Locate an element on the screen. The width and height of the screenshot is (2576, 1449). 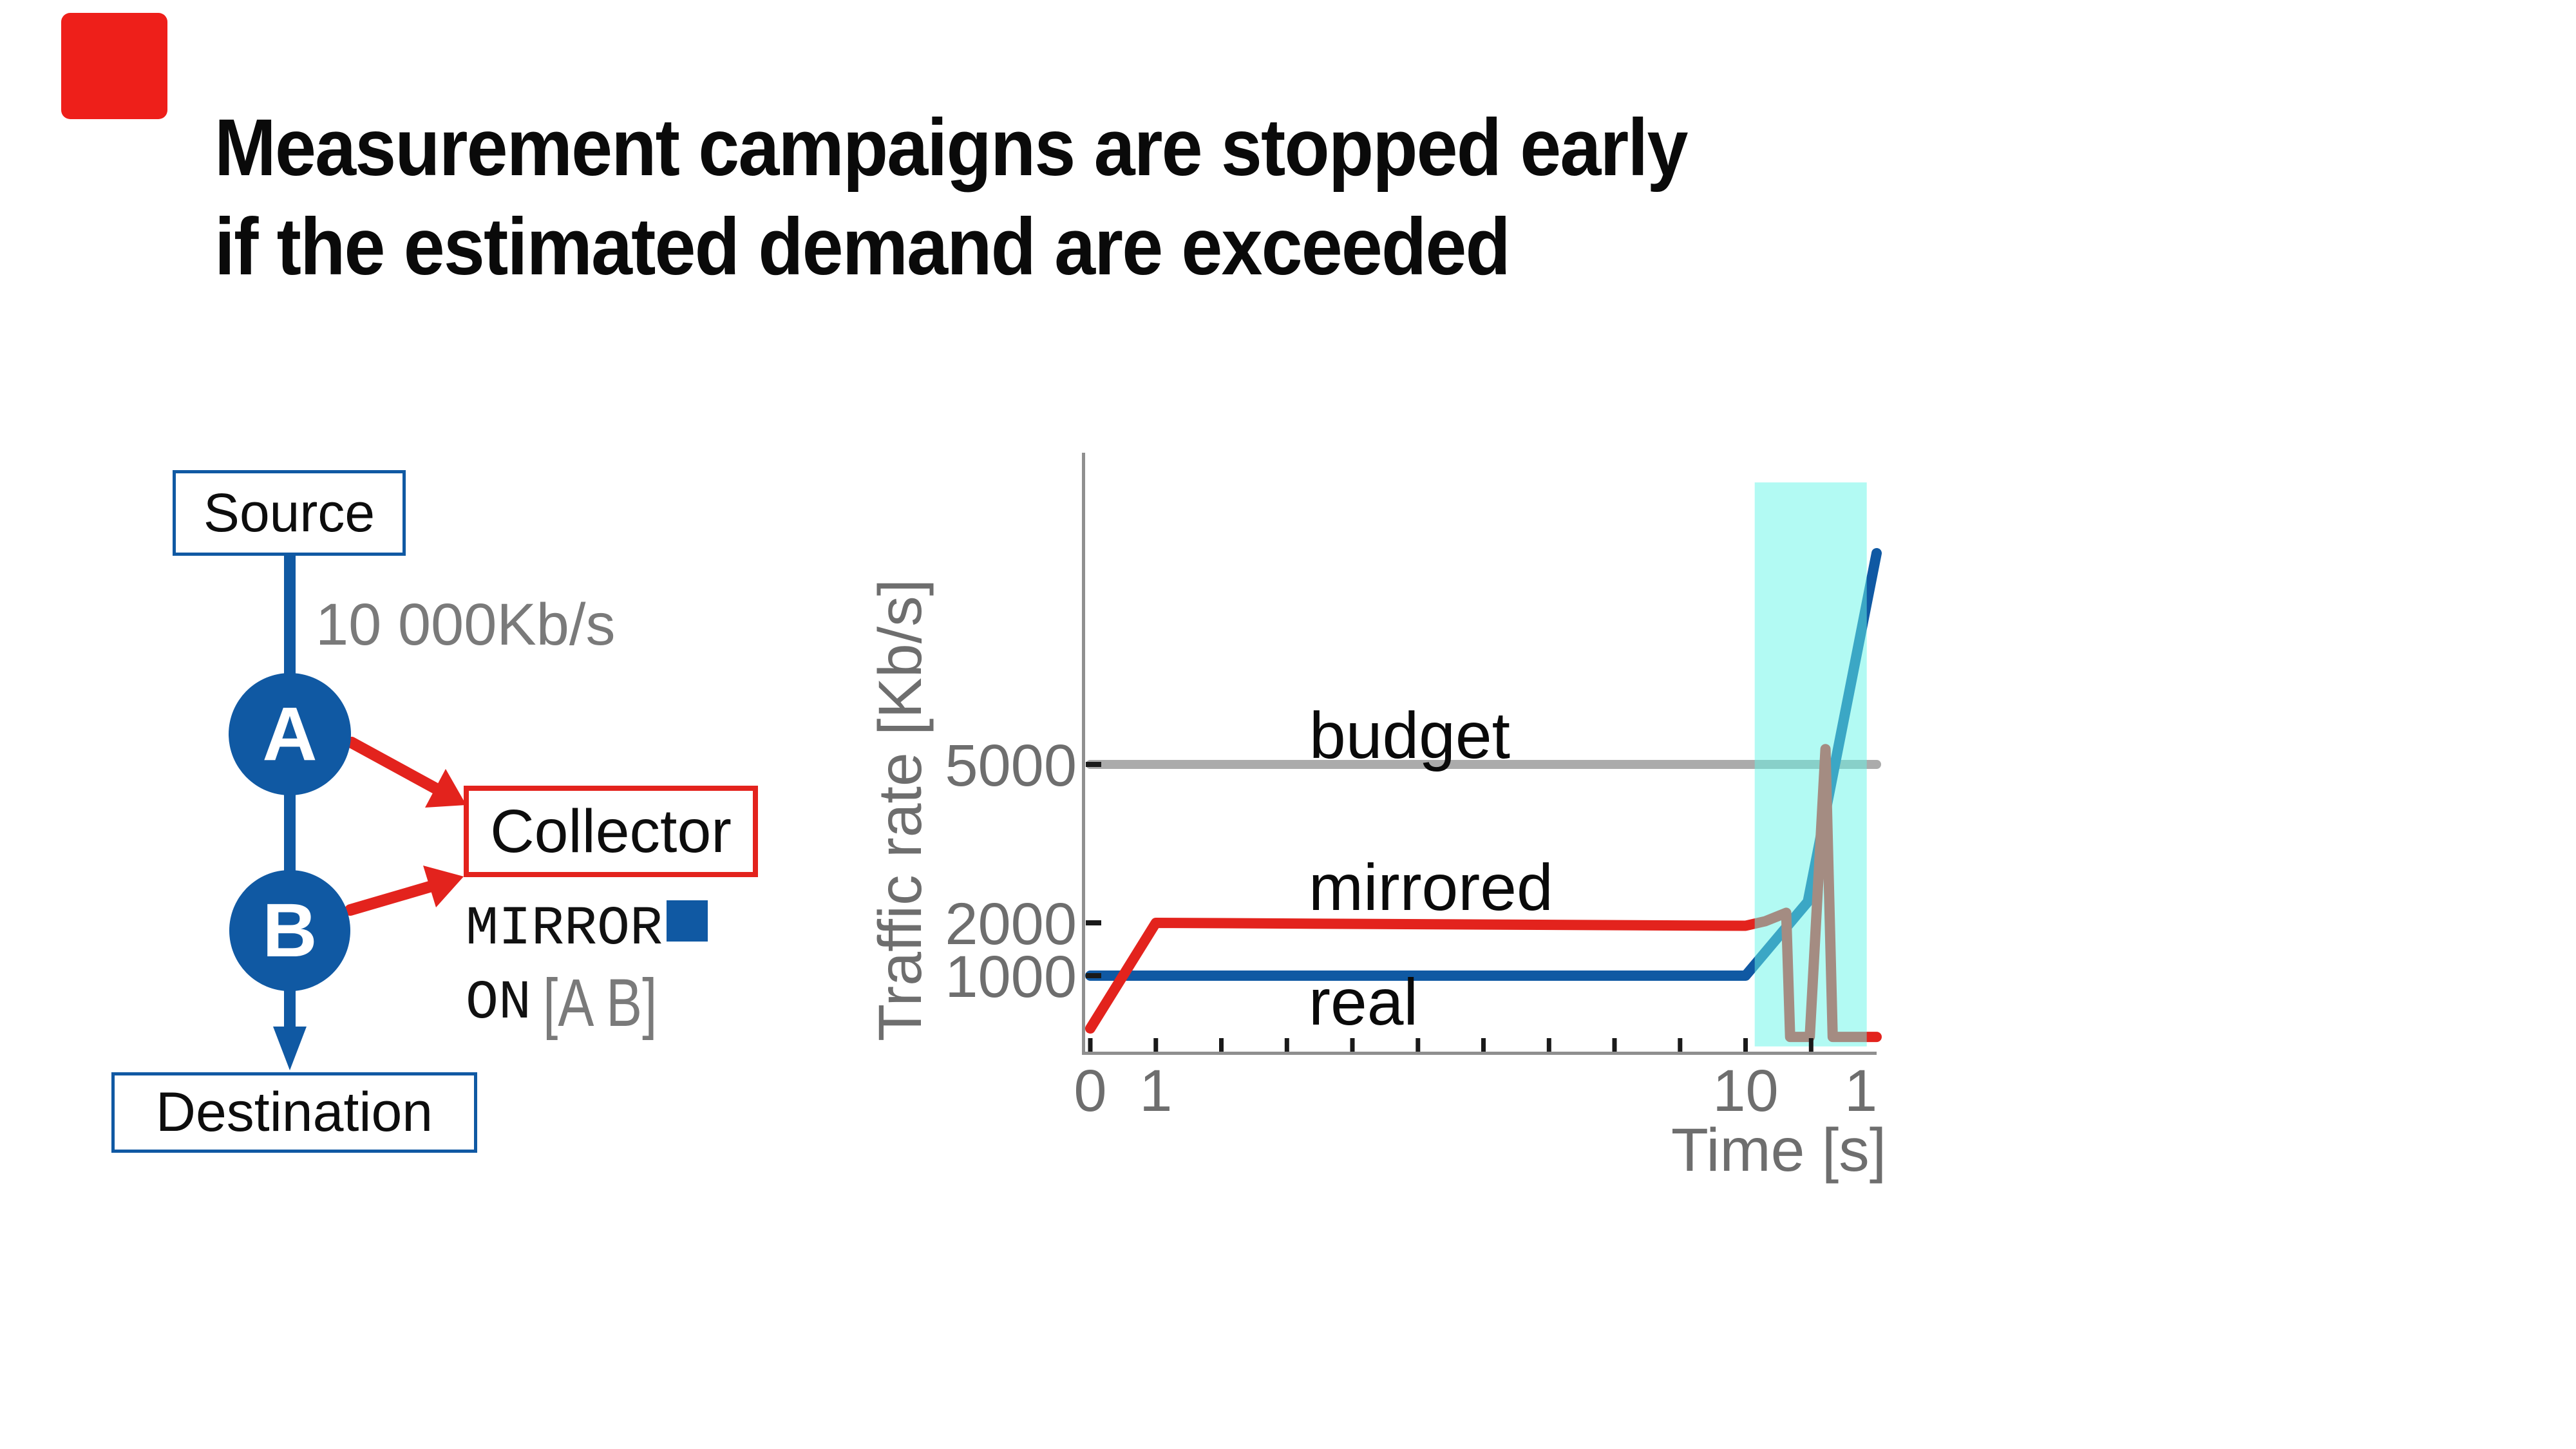
switch-node-b: B is located at coordinates (289, 931).